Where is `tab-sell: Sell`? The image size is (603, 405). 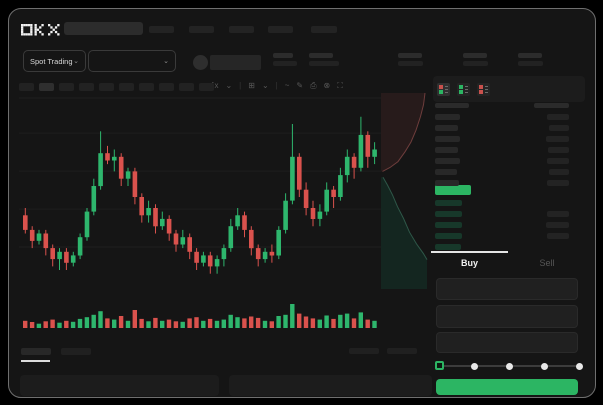
tab-sell: Sell is located at coordinates (547, 263).